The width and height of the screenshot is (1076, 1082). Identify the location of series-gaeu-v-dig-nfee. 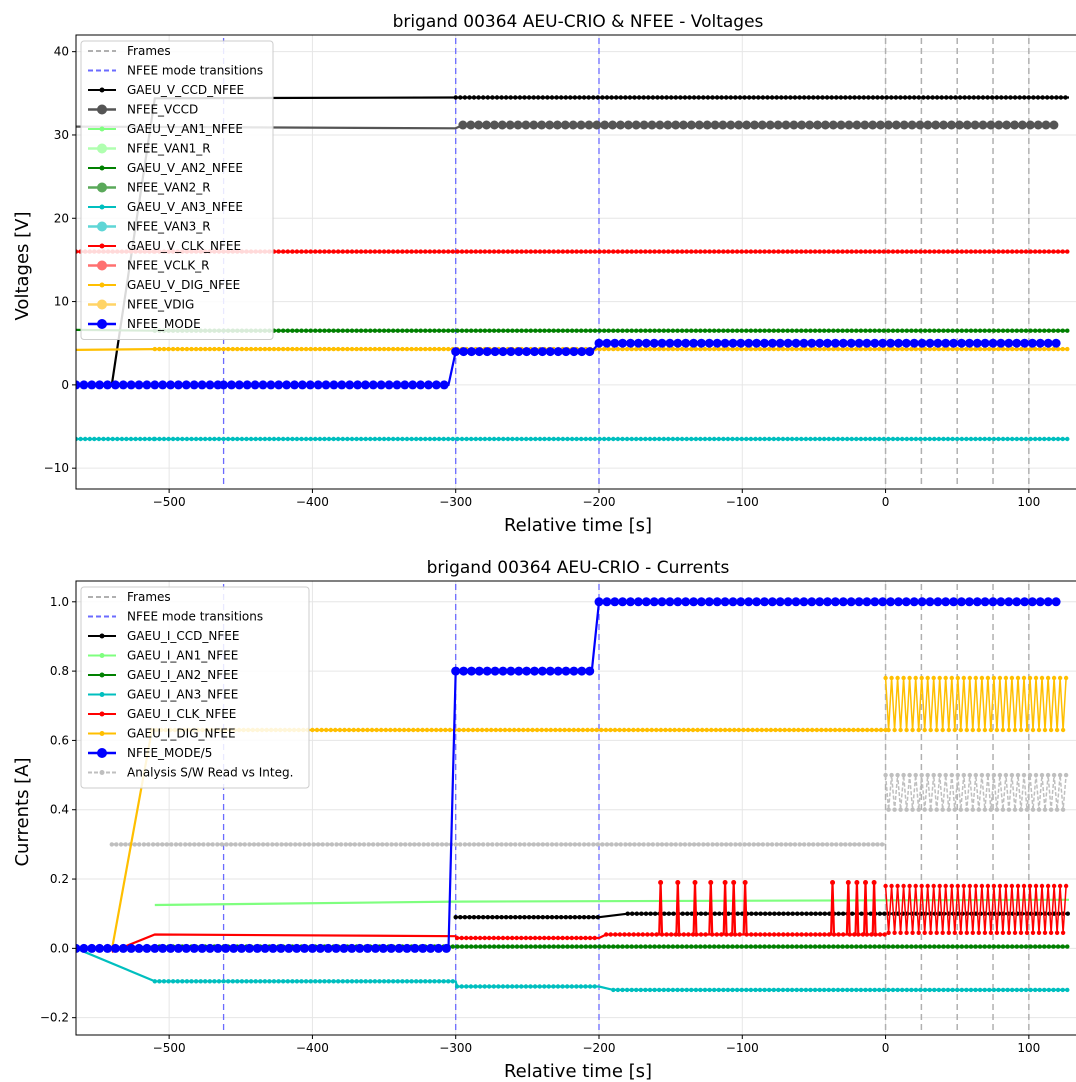
(573, 349).